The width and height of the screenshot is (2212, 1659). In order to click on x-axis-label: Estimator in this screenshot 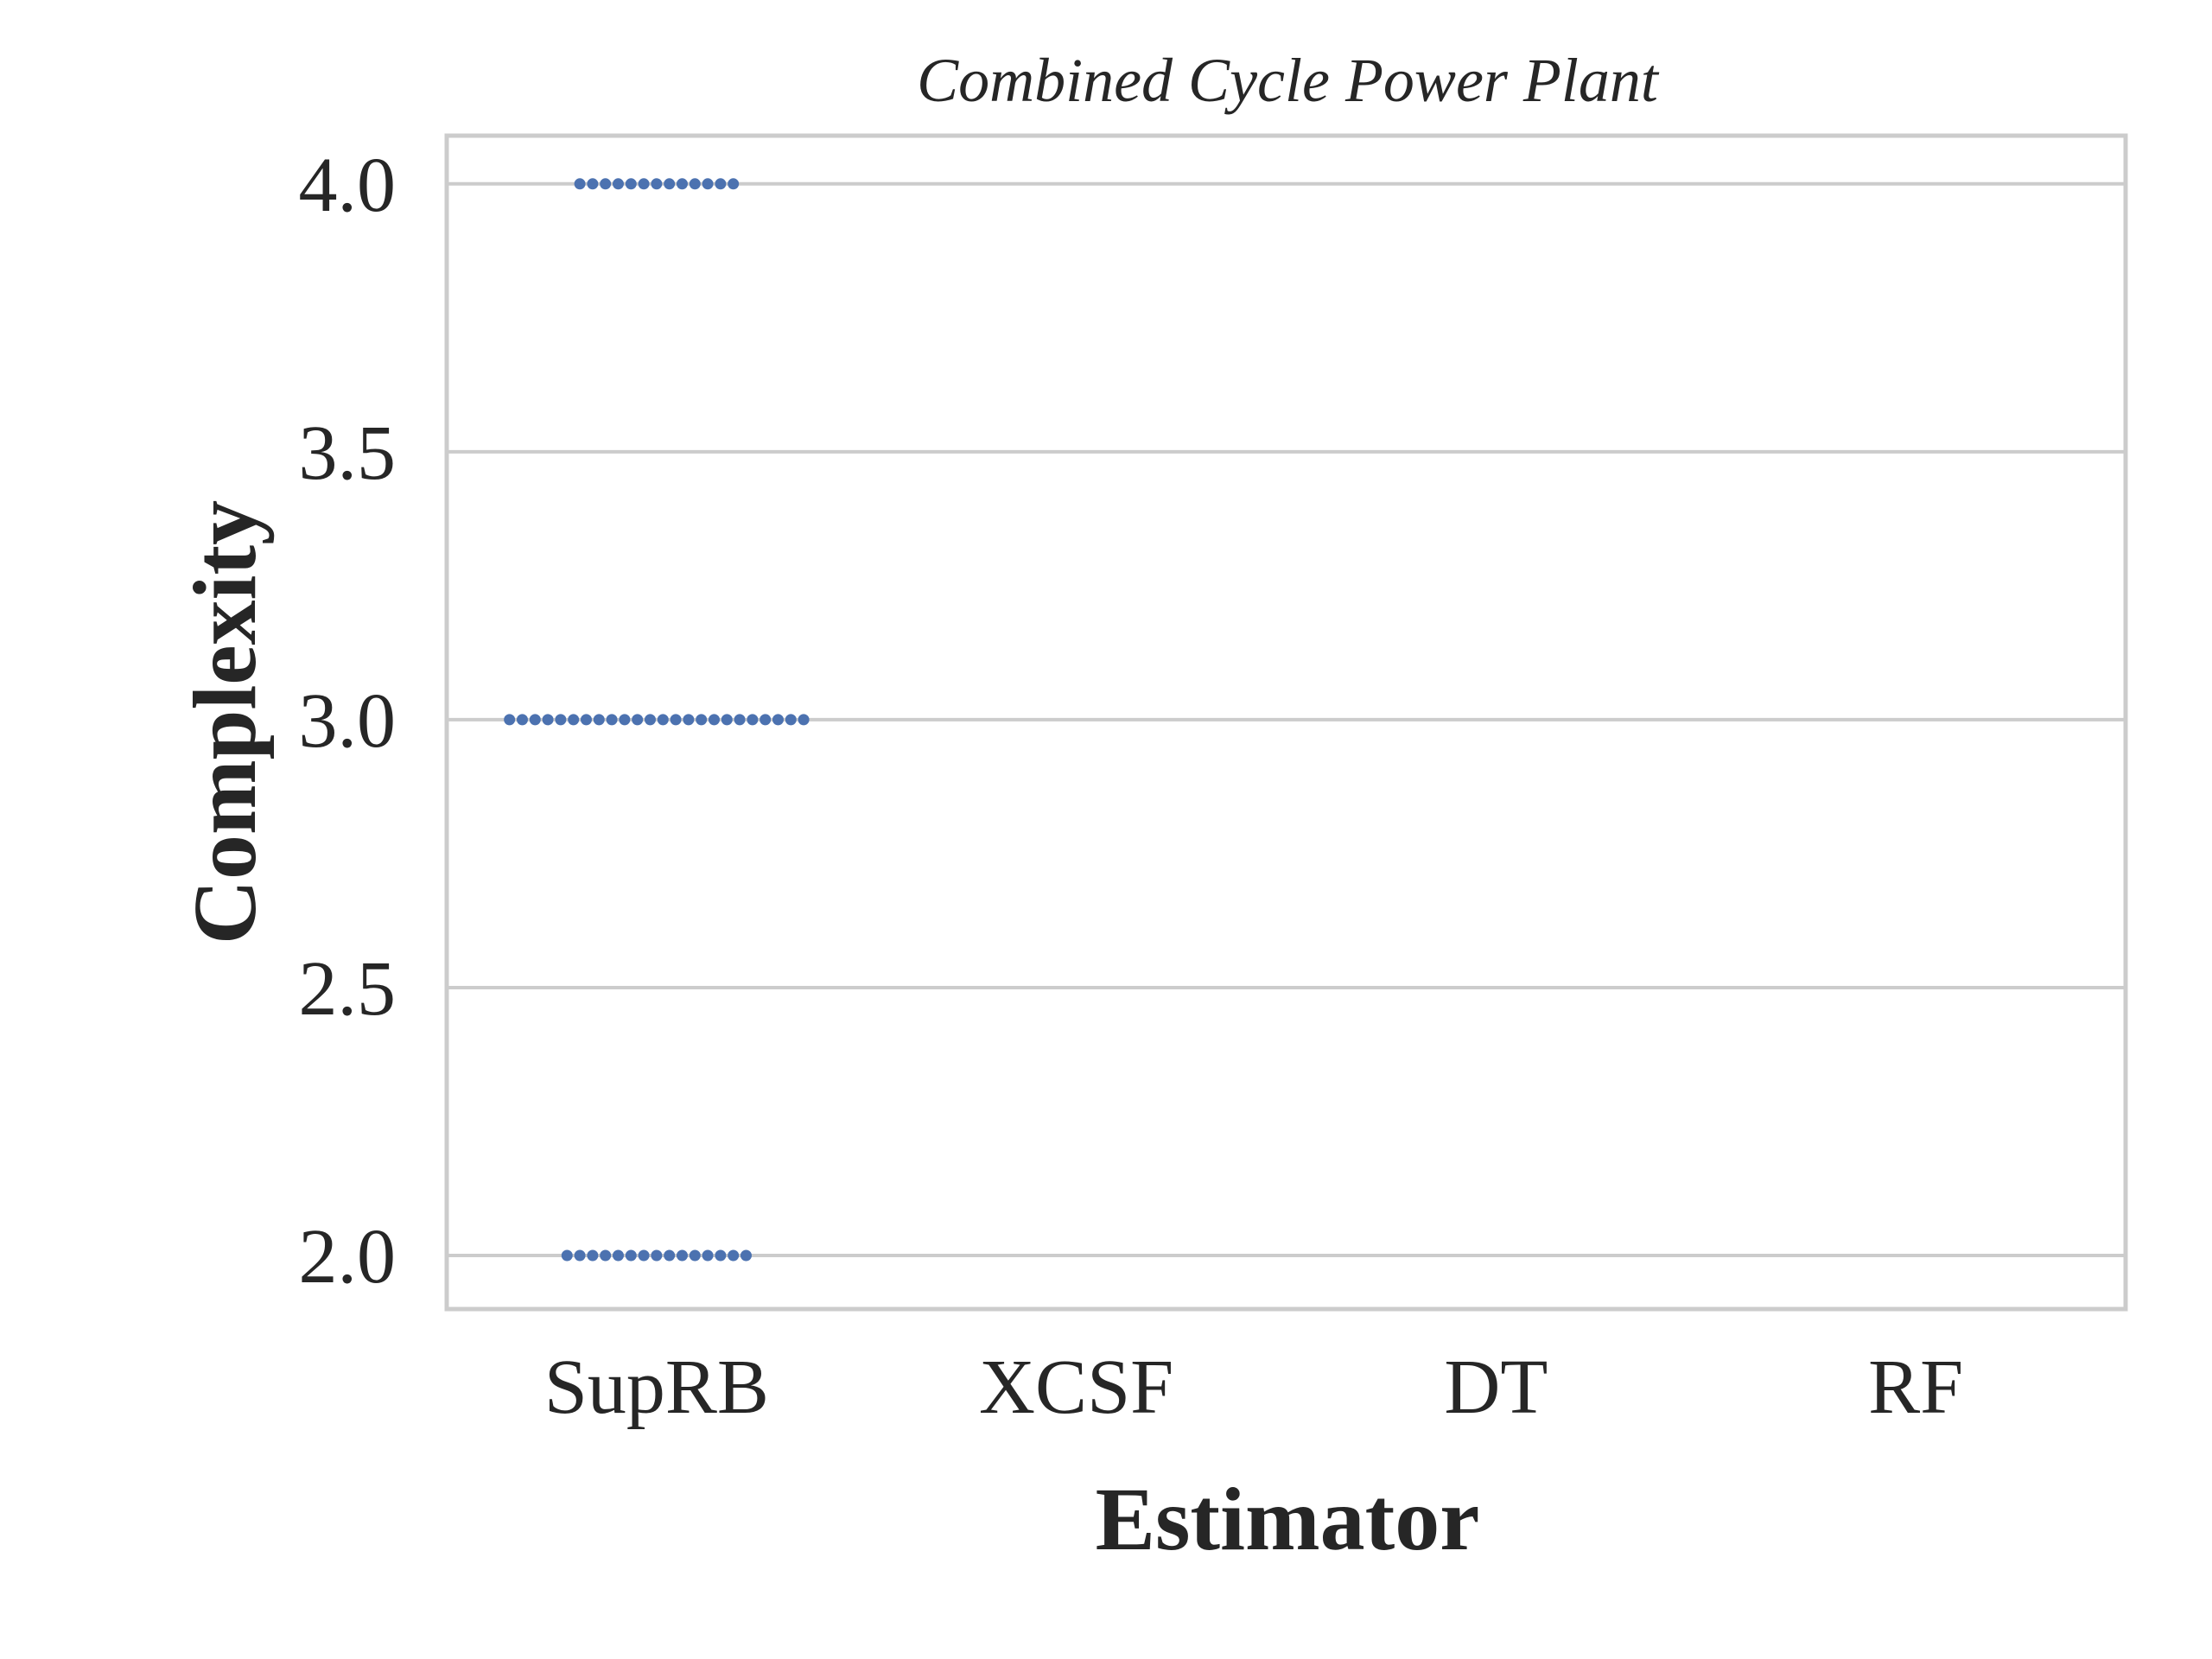, I will do `click(1288, 1519)`.